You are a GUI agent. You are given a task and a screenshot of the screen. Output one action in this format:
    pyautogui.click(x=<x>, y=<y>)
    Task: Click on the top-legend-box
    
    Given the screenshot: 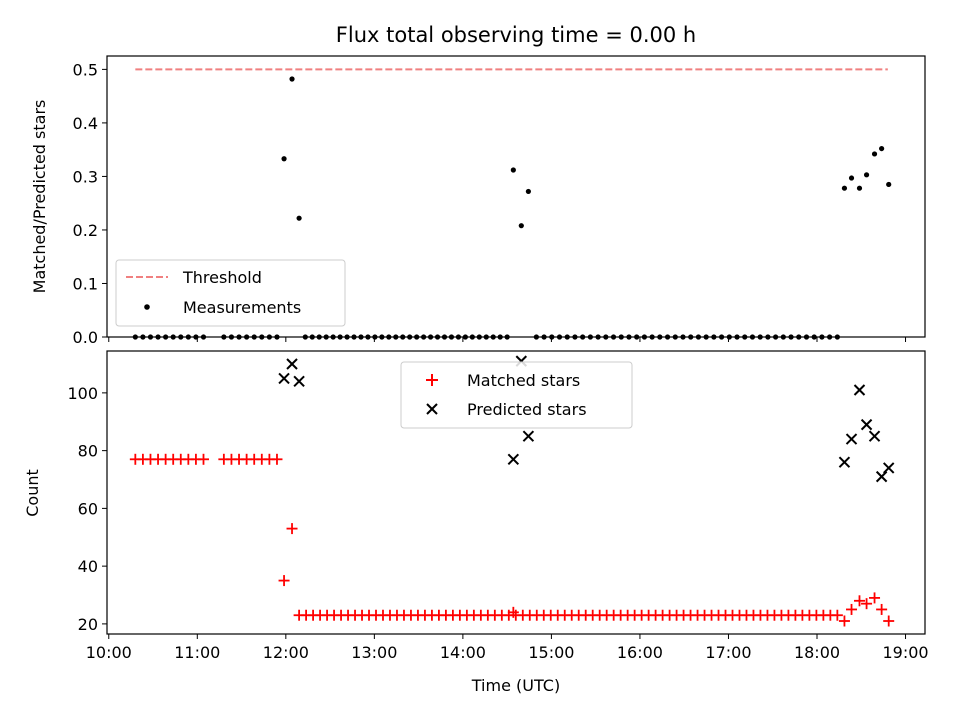 What is the action you would take?
    pyautogui.click(x=230, y=293)
    